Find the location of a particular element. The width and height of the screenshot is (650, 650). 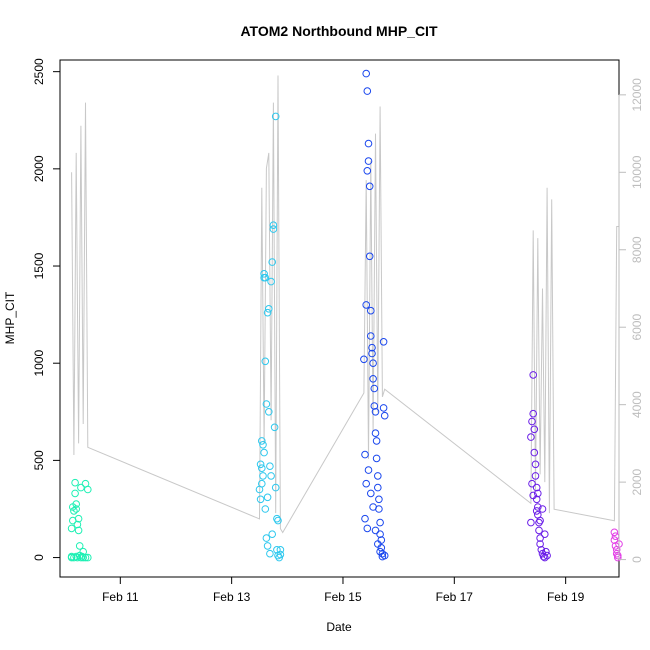

x-tick-label: Feb 19 is located at coordinates (566, 597).